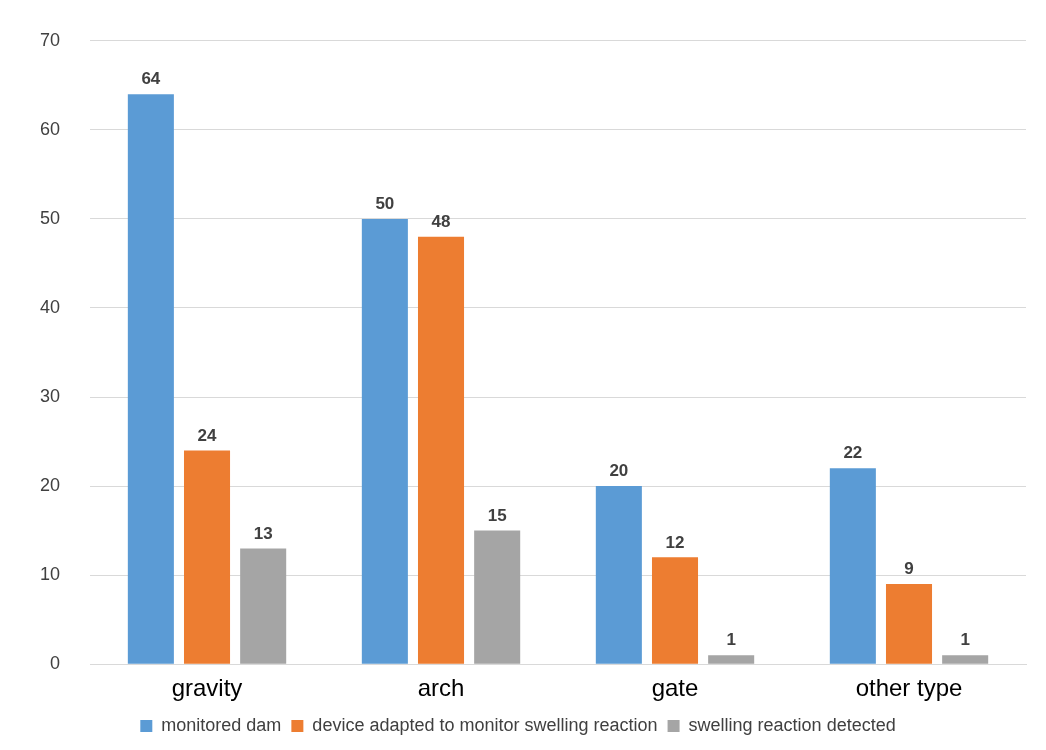  What do you see at coordinates (675, 688) in the screenshot?
I see `x-tick-label: gate` at bounding box center [675, 688].